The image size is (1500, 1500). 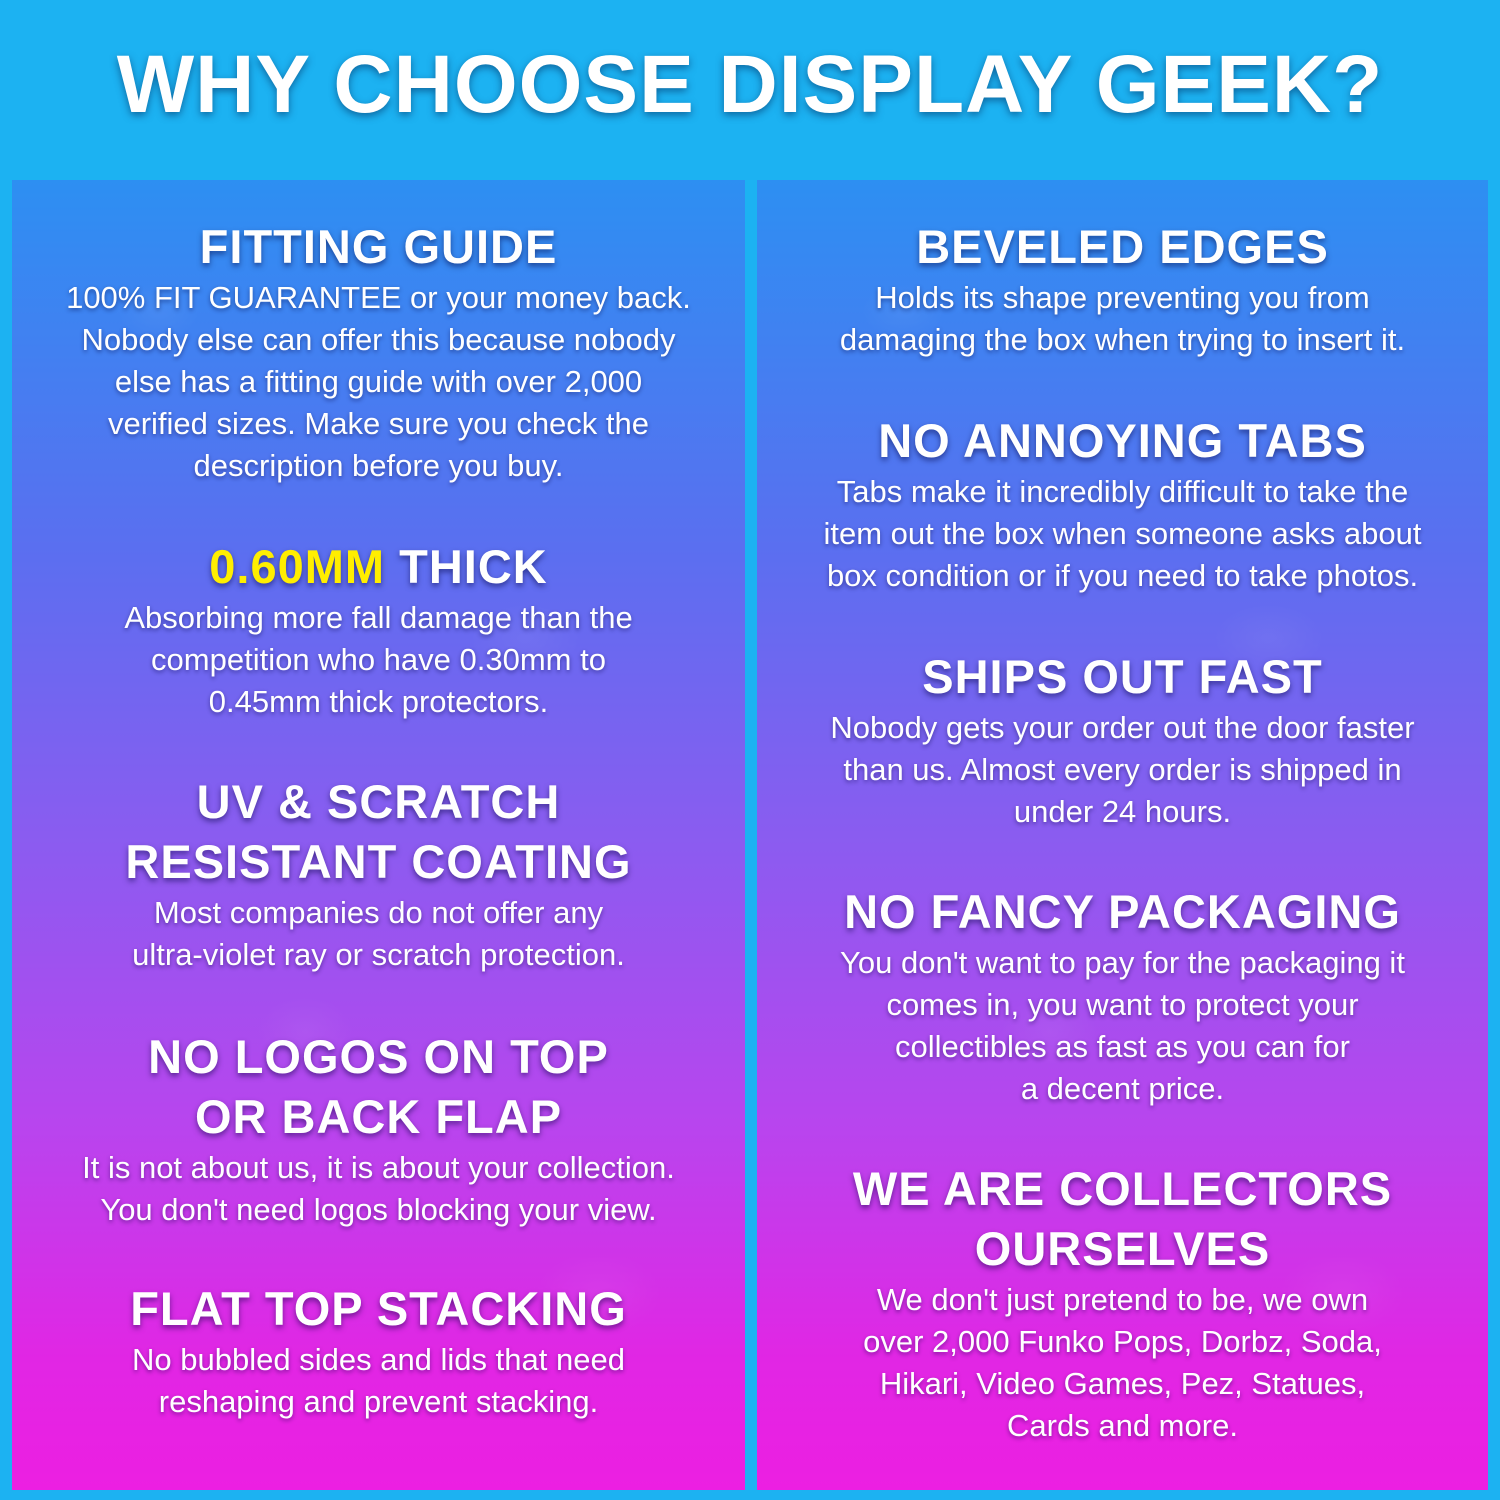 I want to click on heading-line: WE ARE COLLECTORS, so click(x=1122, y=1188).